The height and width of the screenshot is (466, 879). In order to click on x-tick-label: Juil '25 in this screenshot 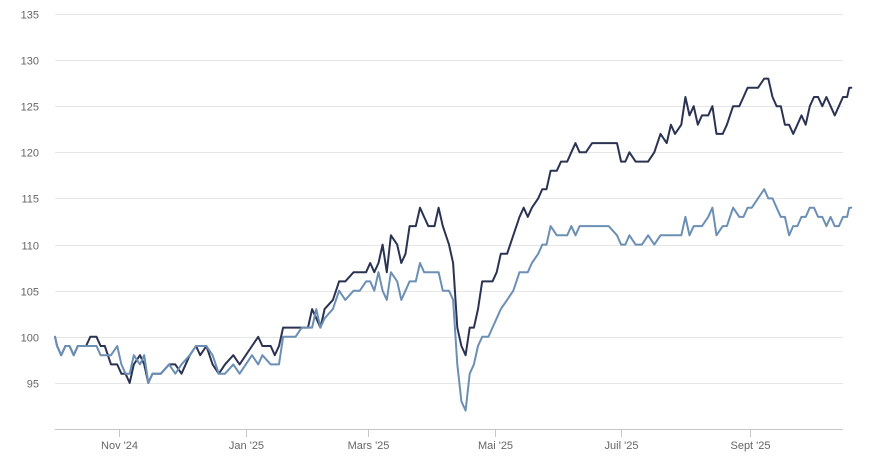, I will do `click(622, 446)`.